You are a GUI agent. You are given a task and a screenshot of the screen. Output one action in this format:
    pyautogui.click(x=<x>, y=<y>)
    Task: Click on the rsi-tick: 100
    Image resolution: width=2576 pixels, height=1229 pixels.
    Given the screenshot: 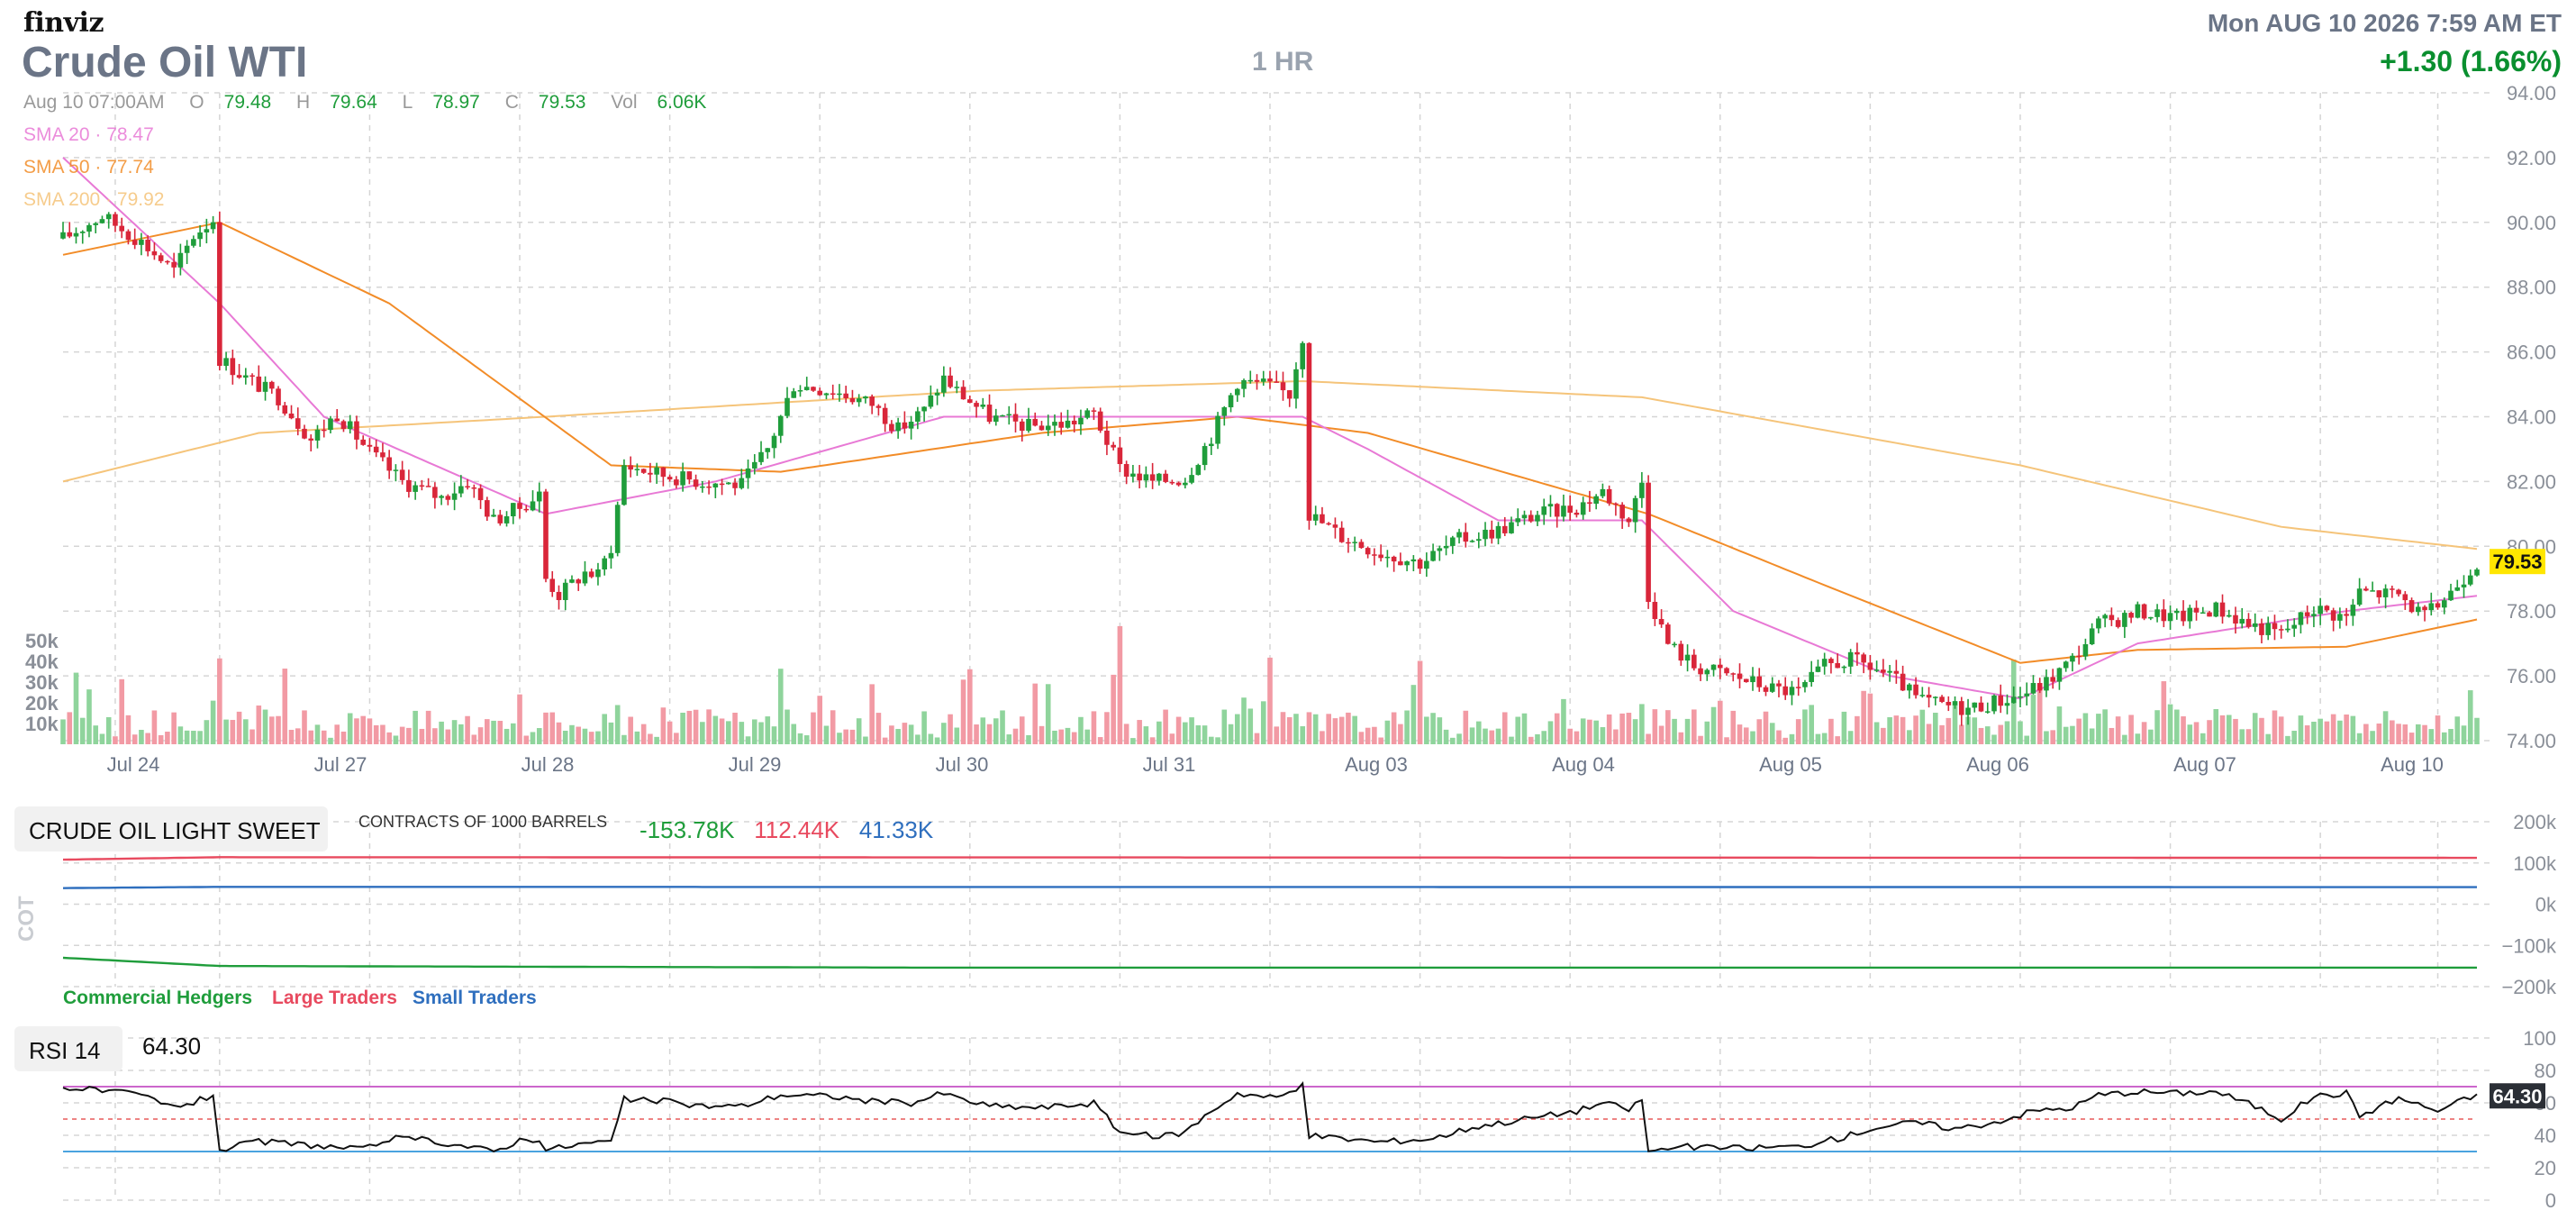 What is the action you would take?
    pyautogui.click(x=2539, y=1038)
    